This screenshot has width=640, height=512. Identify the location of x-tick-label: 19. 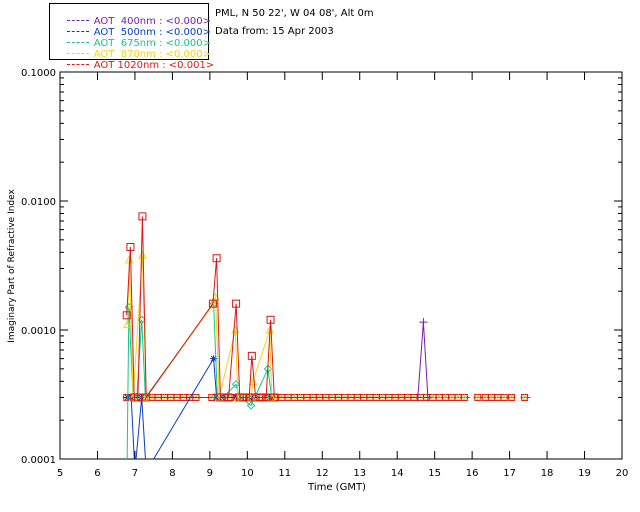
(584, 473).